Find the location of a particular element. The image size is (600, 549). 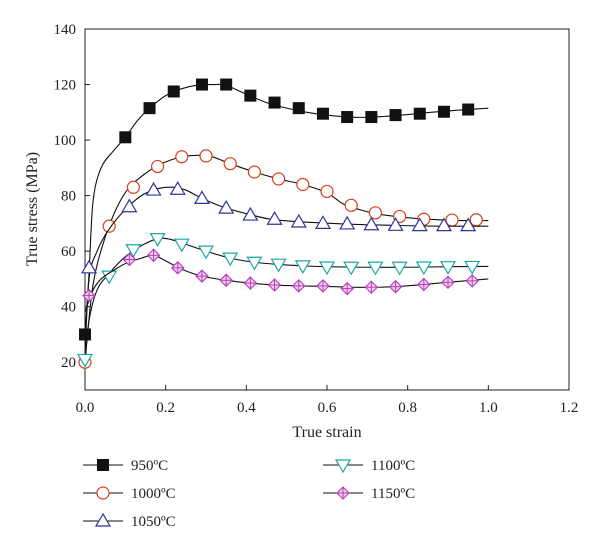

x-tick-label: 0.2 is located at coordinates (165, 408).